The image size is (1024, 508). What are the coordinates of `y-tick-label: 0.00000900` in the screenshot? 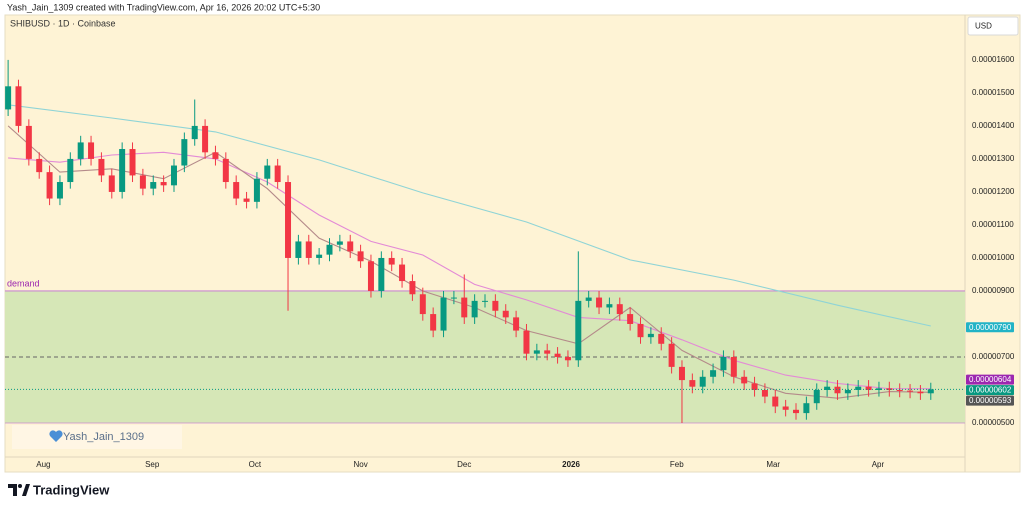 It's located at (993, 290).